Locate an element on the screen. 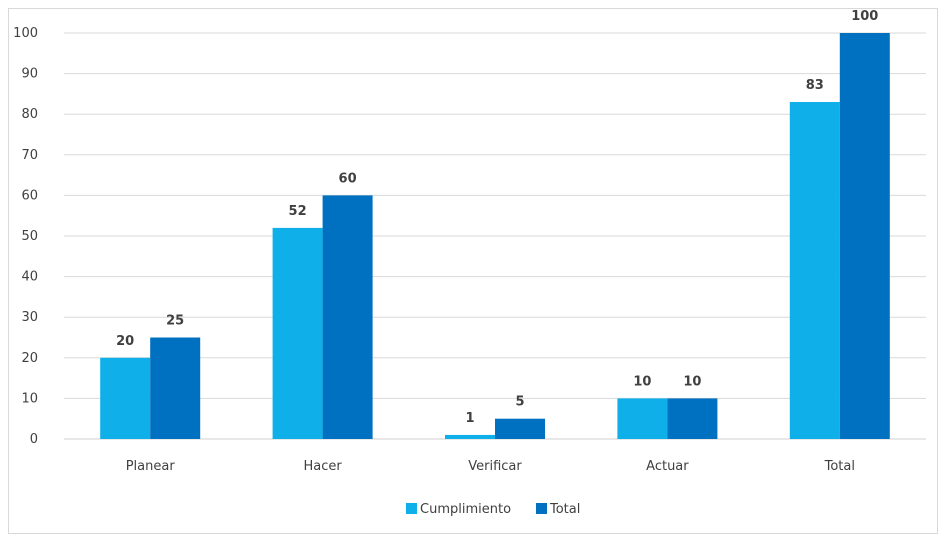 The width and height of the screenshot is (941, 537). legend-label-cumplimiento: Cumplimiento is located at coordinates (465, 509).